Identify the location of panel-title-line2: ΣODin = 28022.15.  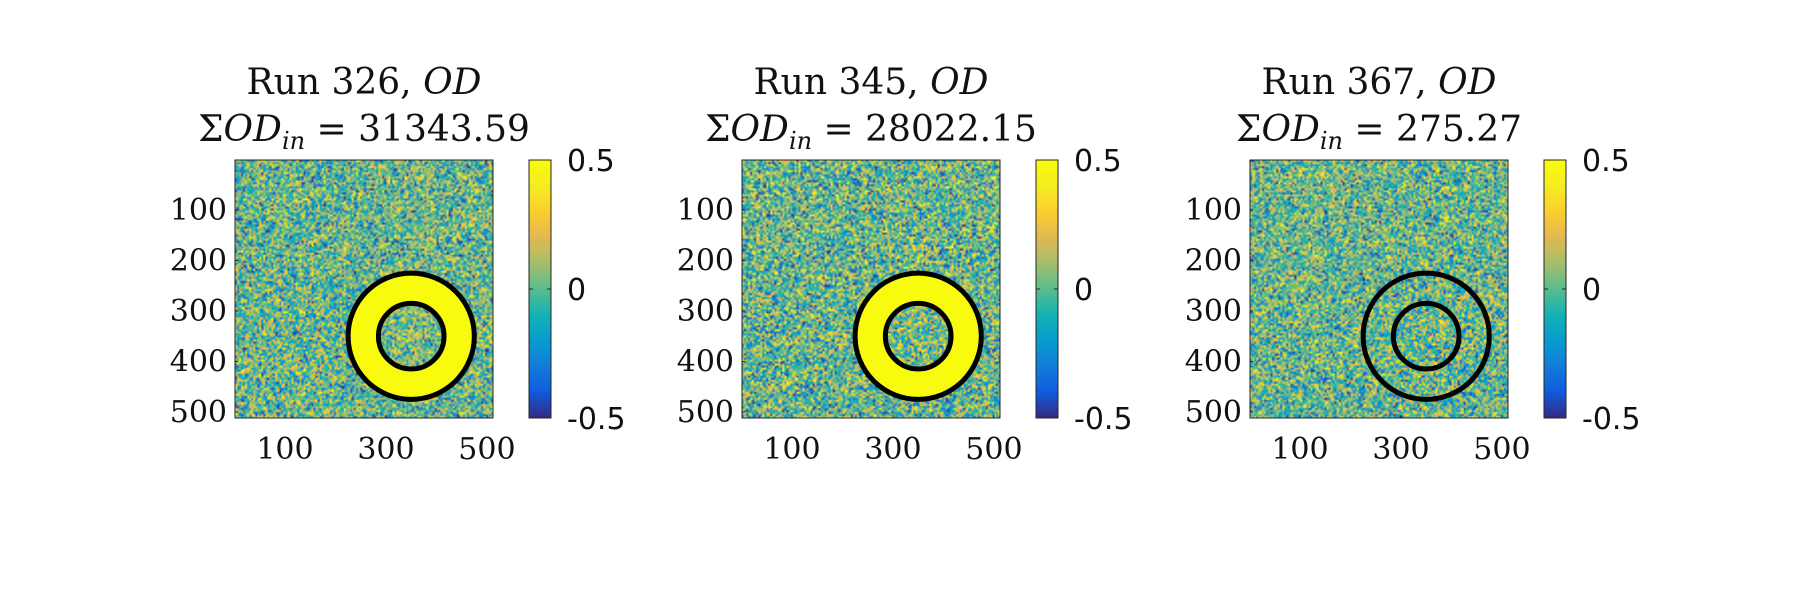
(871, 132).